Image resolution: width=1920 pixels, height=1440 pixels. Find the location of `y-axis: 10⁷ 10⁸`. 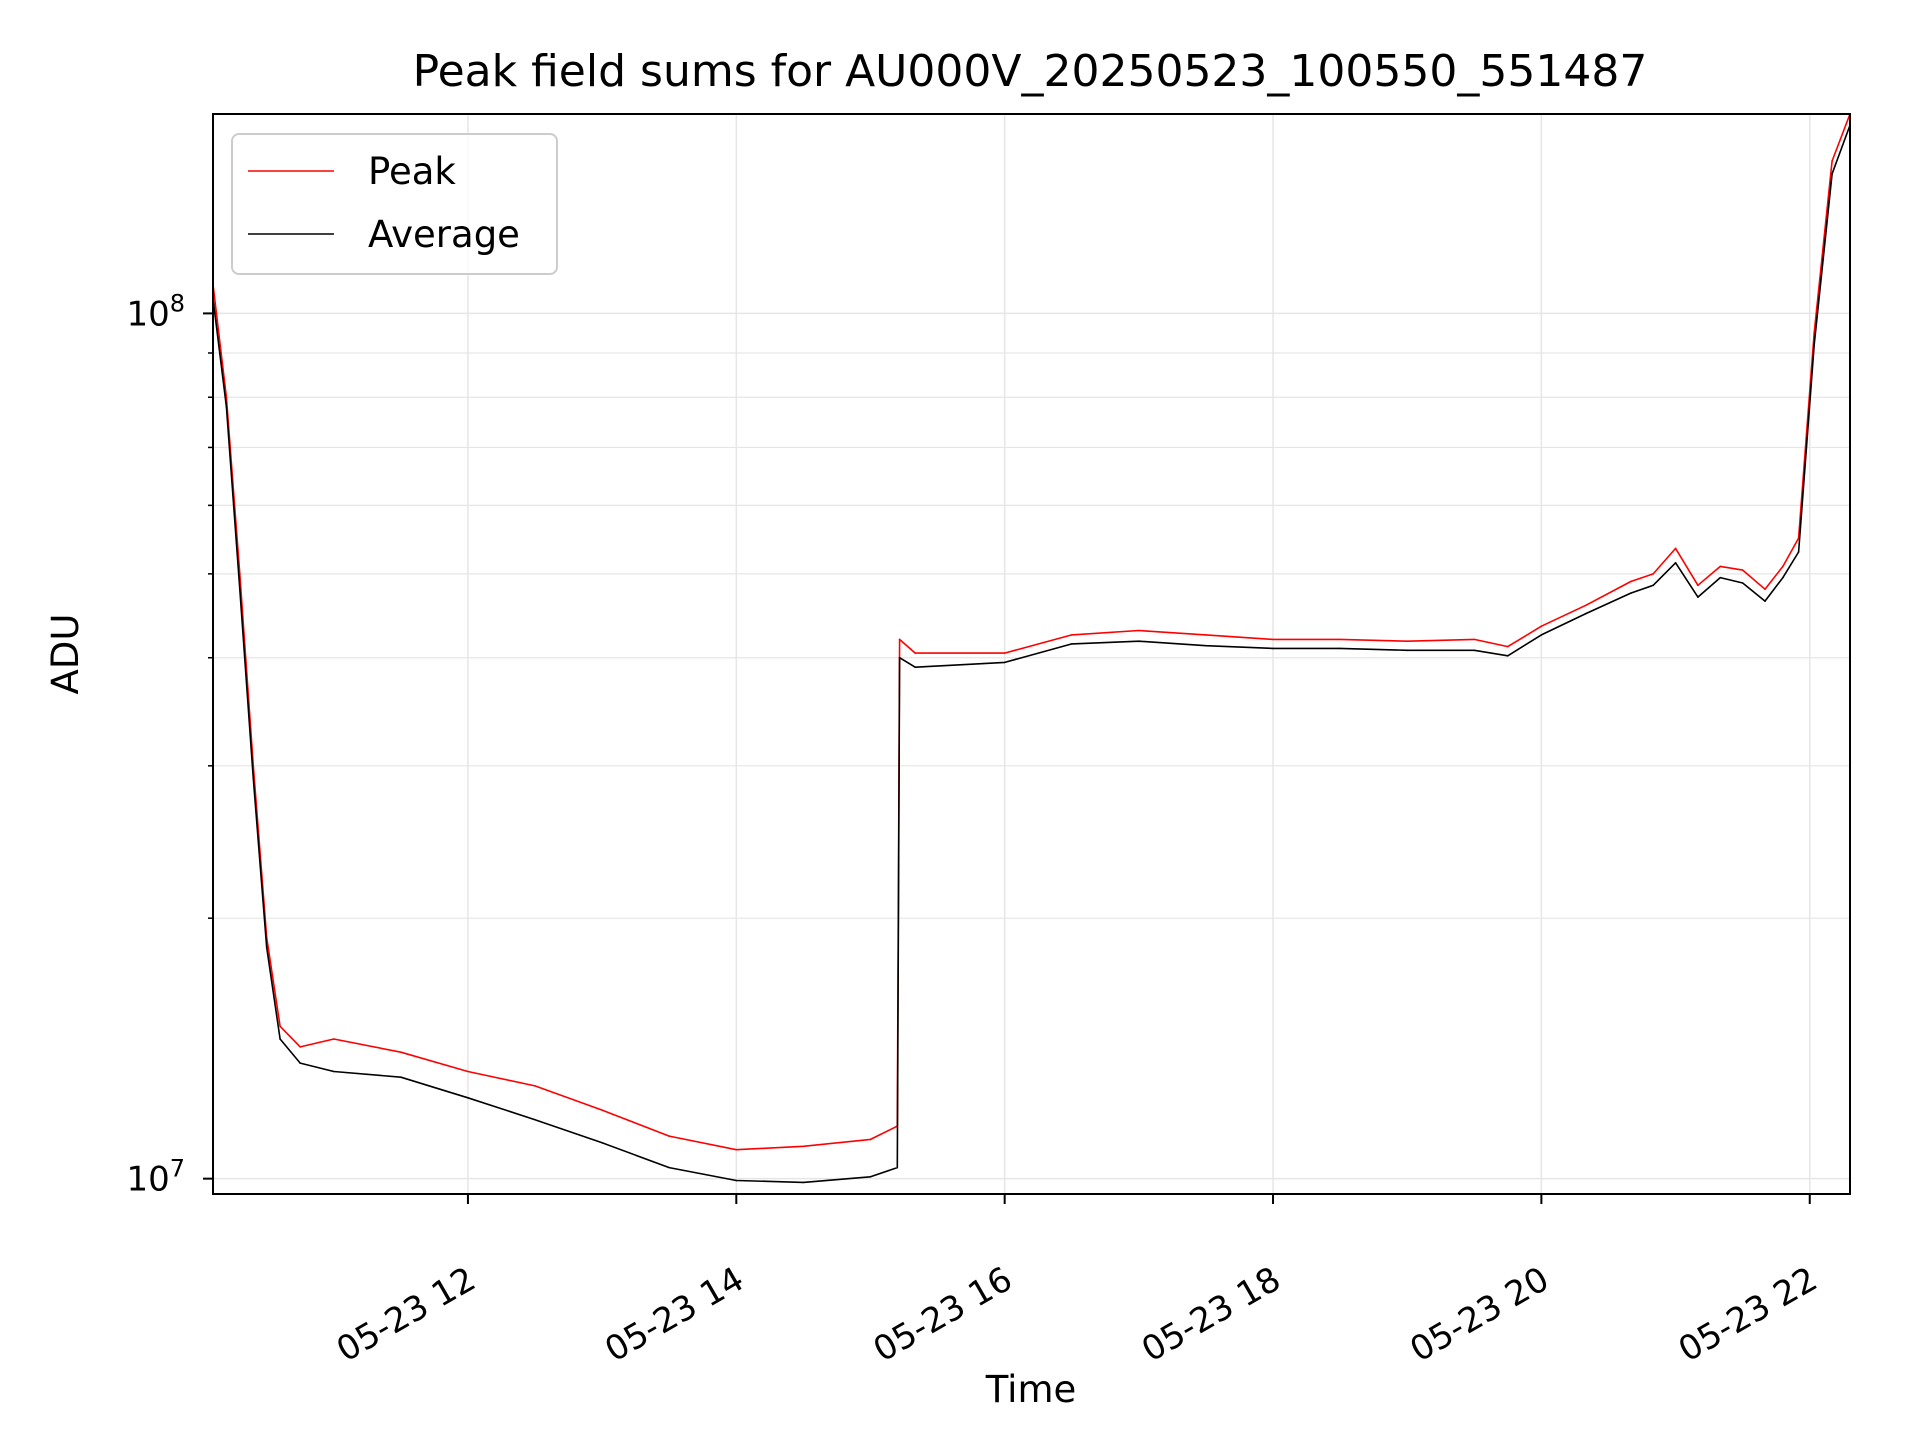

y-axis: 10⁷ 10⁸ is located at coordinates (169, 744).